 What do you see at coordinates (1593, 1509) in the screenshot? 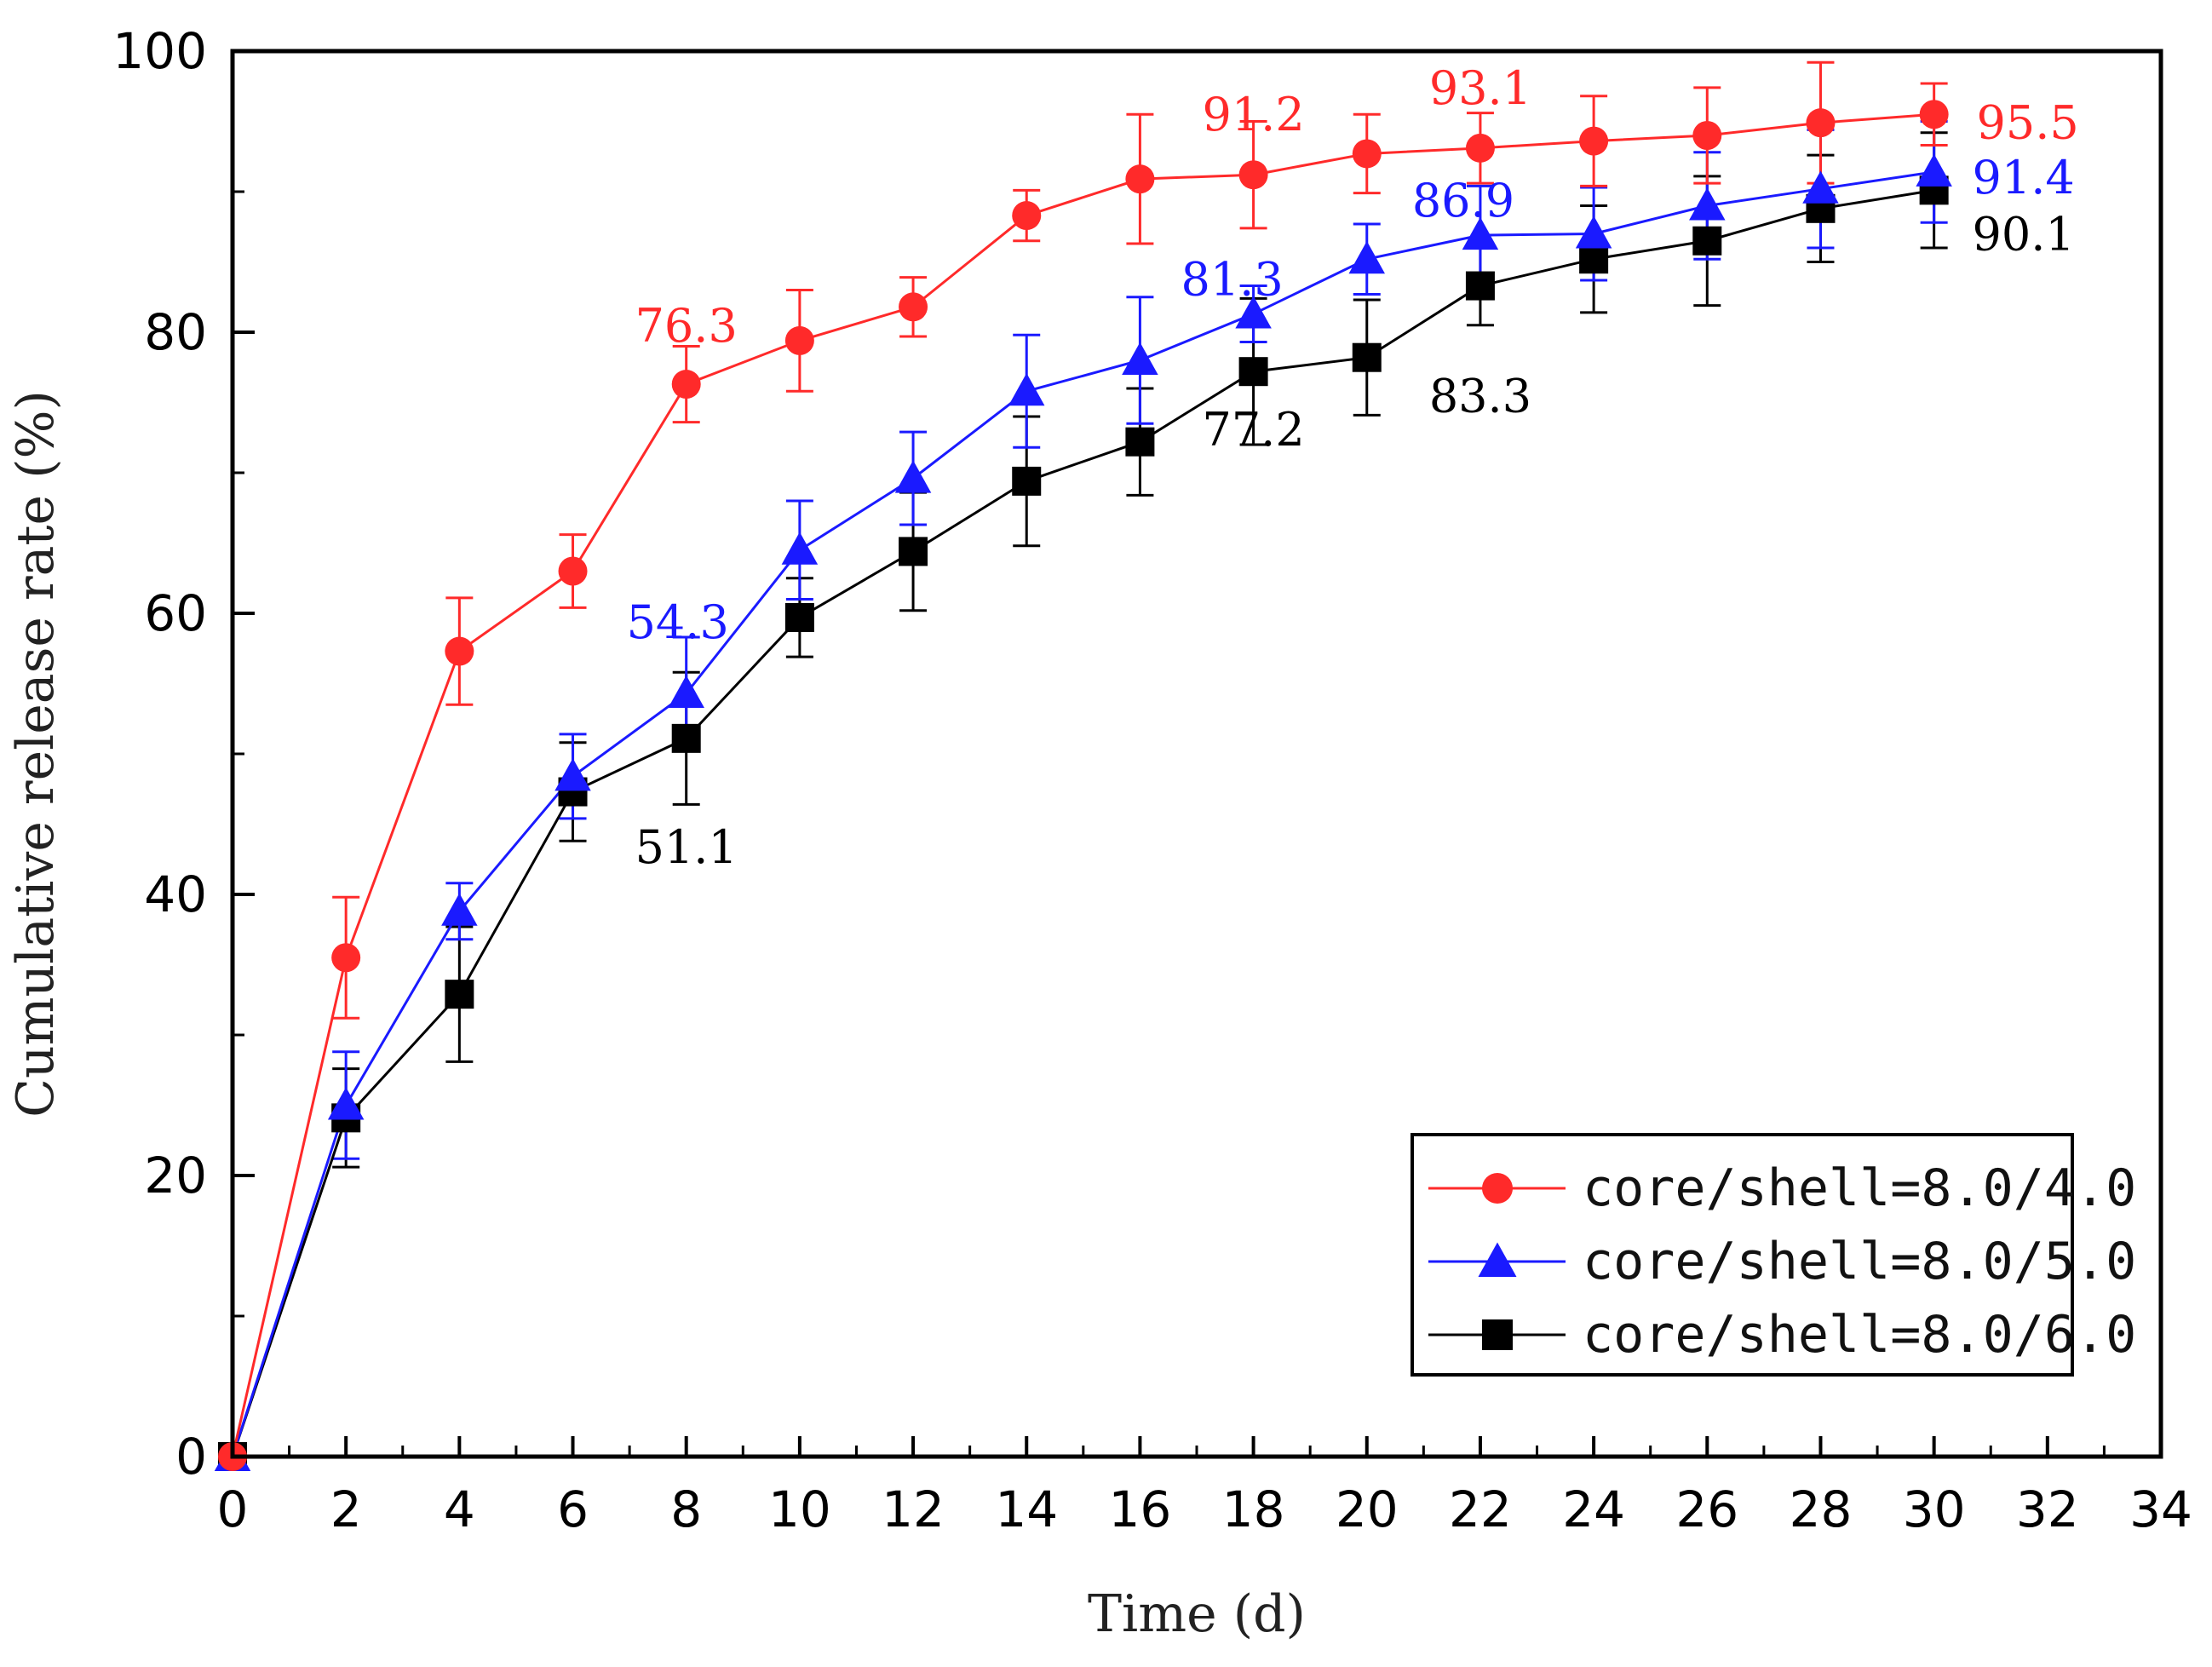
I see `x-tick-label: 24` at bounding box center [1593, 1509].